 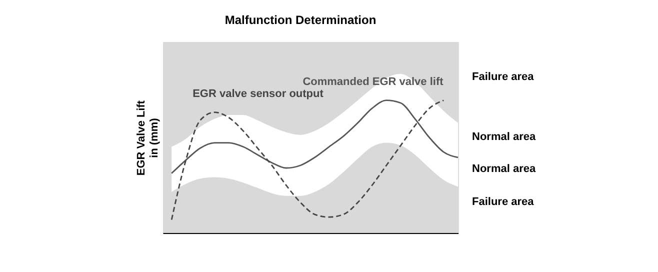 I want to click on series-label: EGR valve sensor output, so click(x=258, y=94).